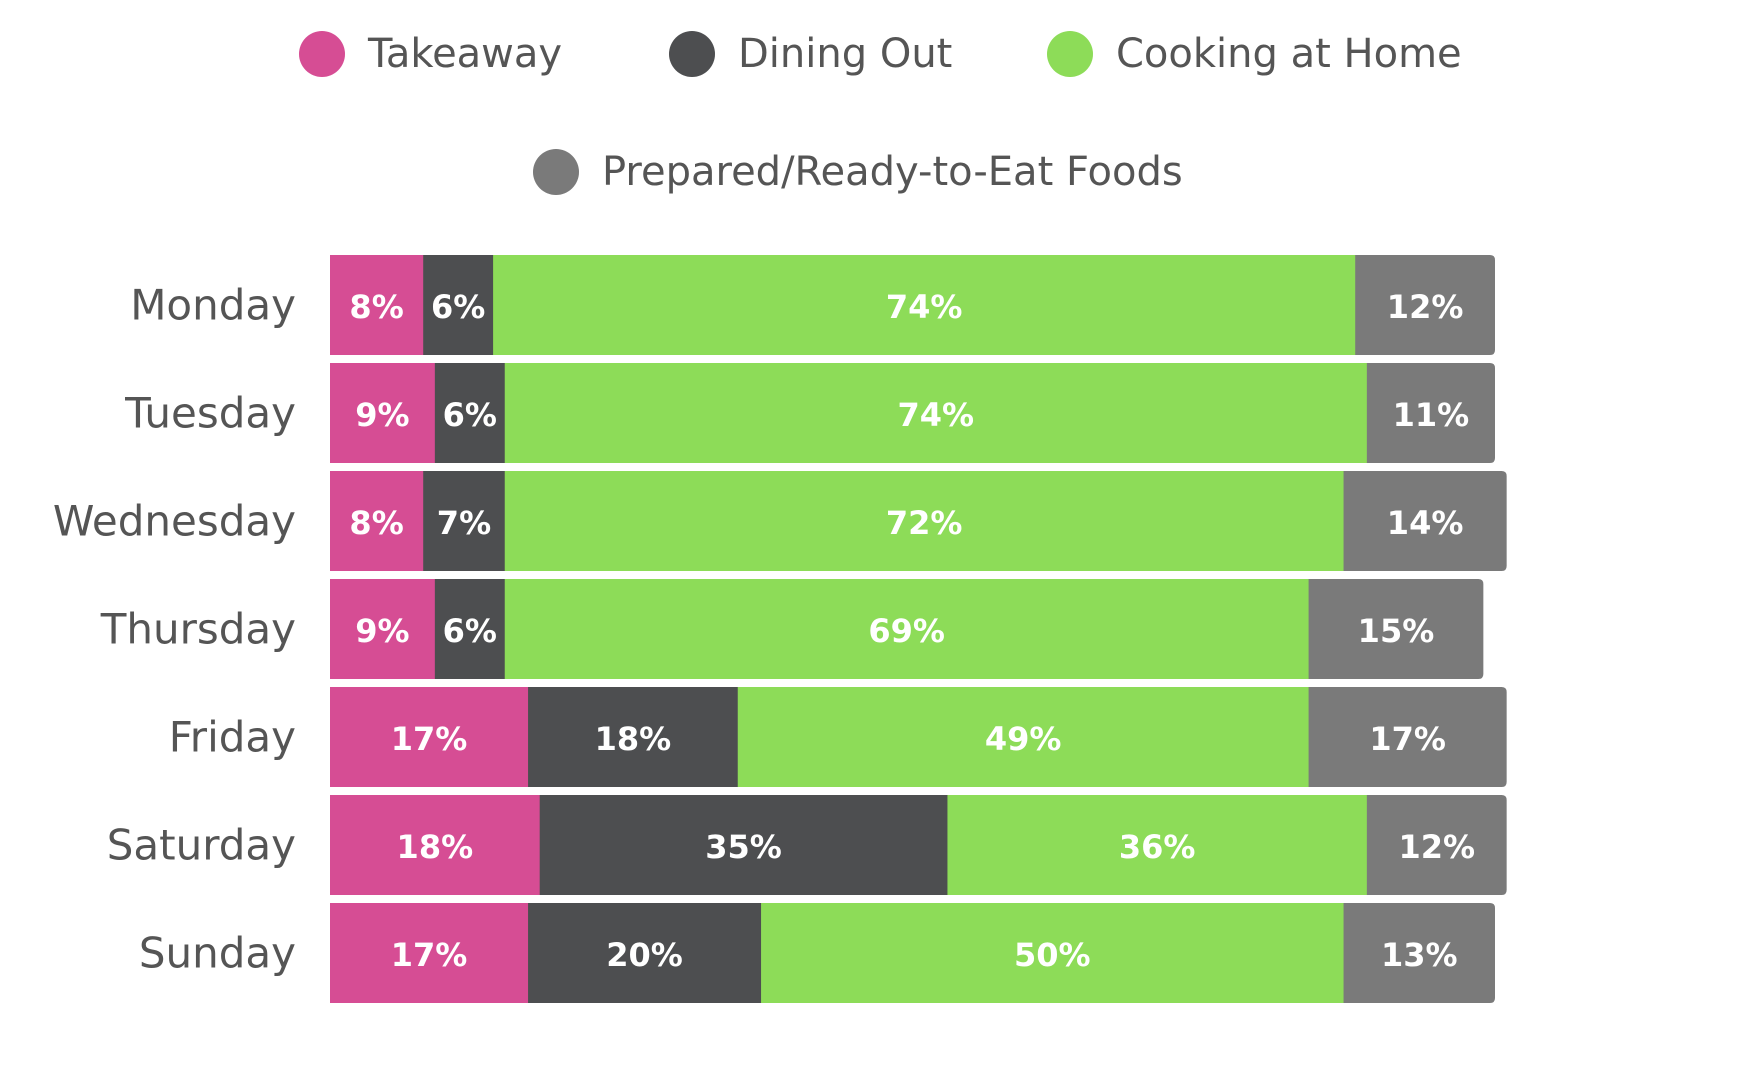 Image resolution: width=1746 pixels, height=1088 pixels. Describe the element at coordinates (198, 629) in the screenshot. I see `category-label-thursday: Thursday` at that location.